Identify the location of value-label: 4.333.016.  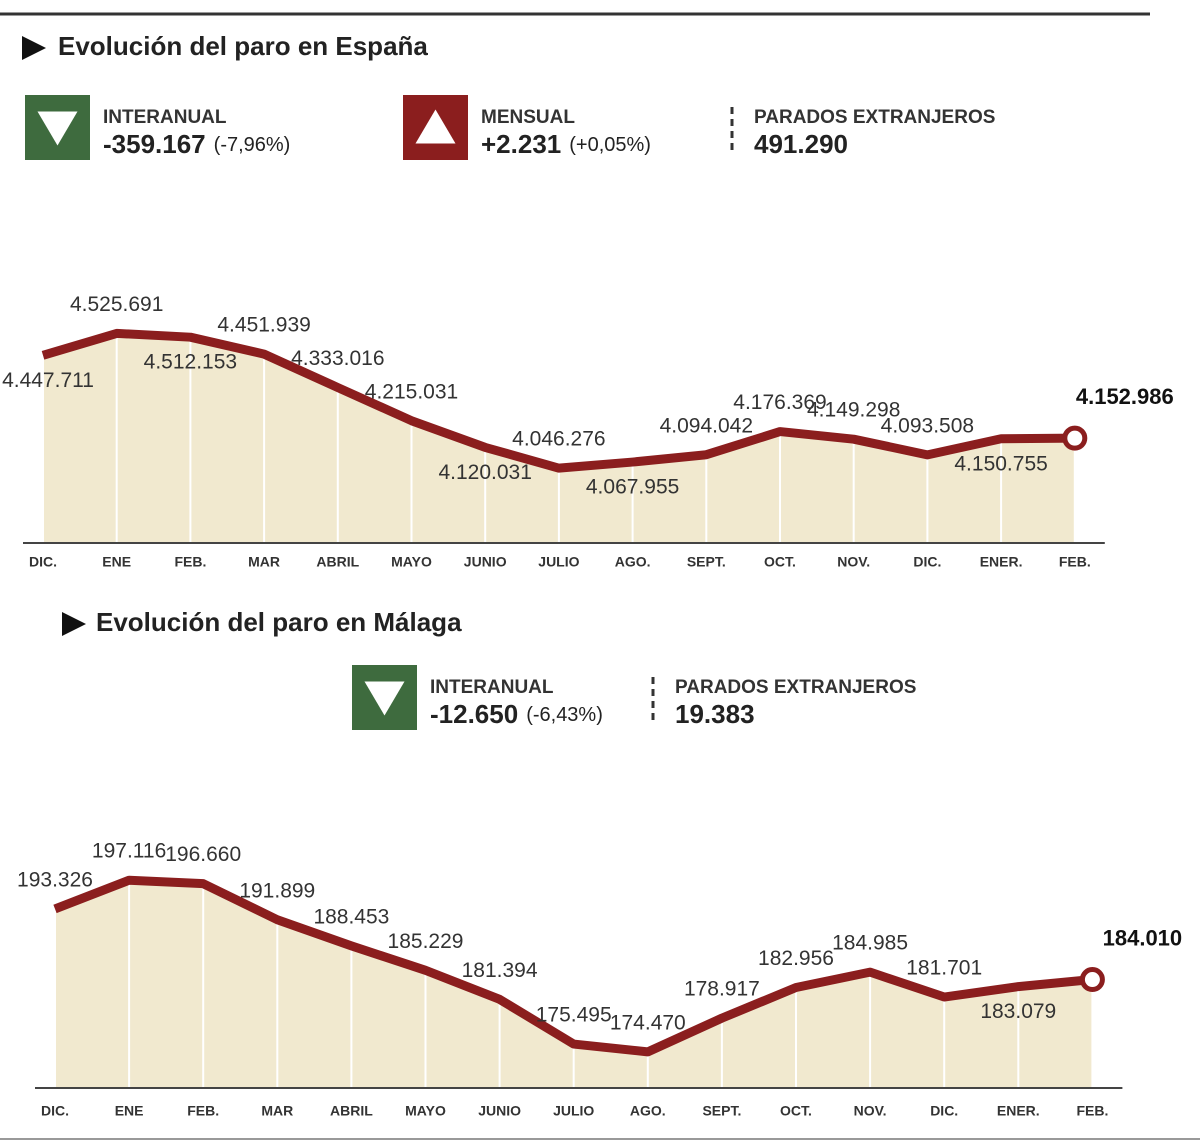
(337, 358).